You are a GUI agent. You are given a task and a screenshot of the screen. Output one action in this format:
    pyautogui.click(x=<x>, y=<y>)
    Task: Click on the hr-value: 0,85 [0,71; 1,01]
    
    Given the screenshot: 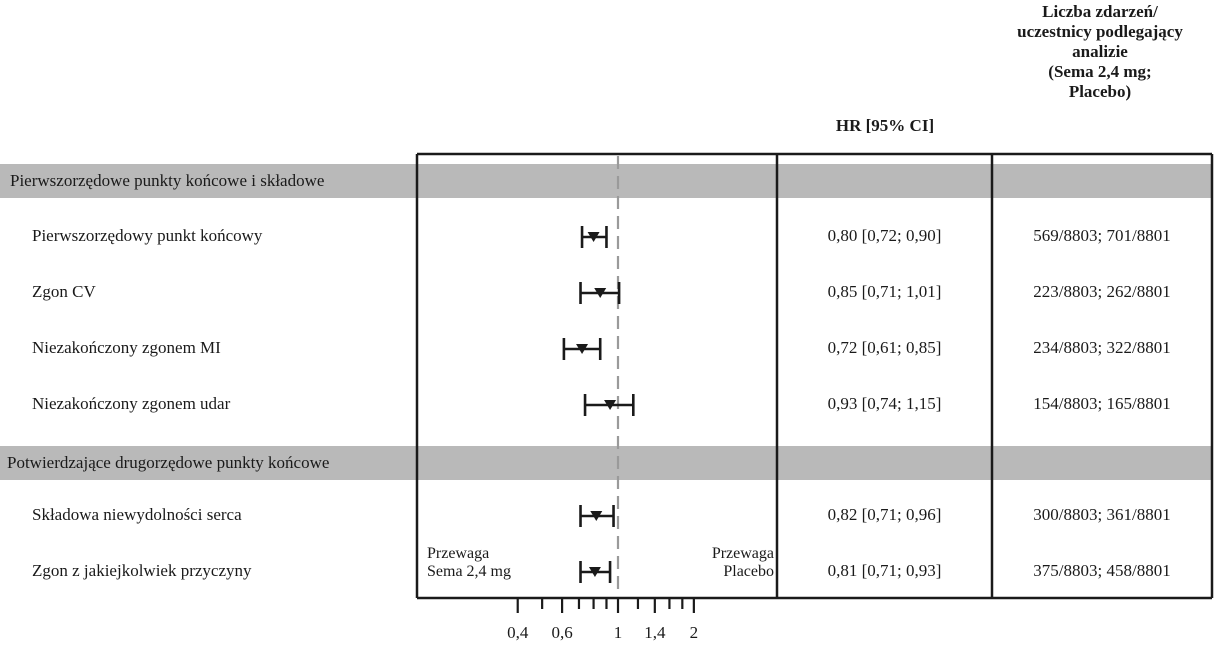 What is the action you would take?
    pyautogui.click(x=884, y=291)
    